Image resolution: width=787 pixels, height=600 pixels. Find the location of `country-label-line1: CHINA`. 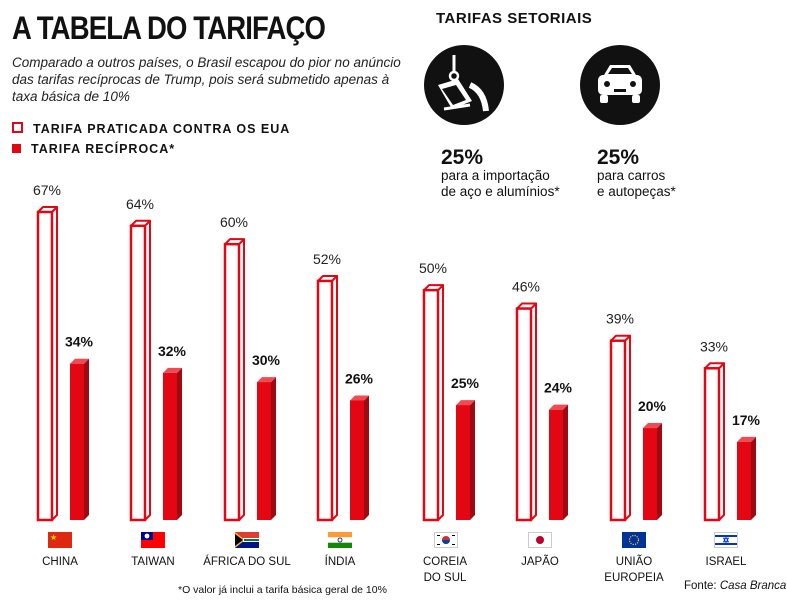

country-label-line1: CHINA is located at coordinates (60, 562).